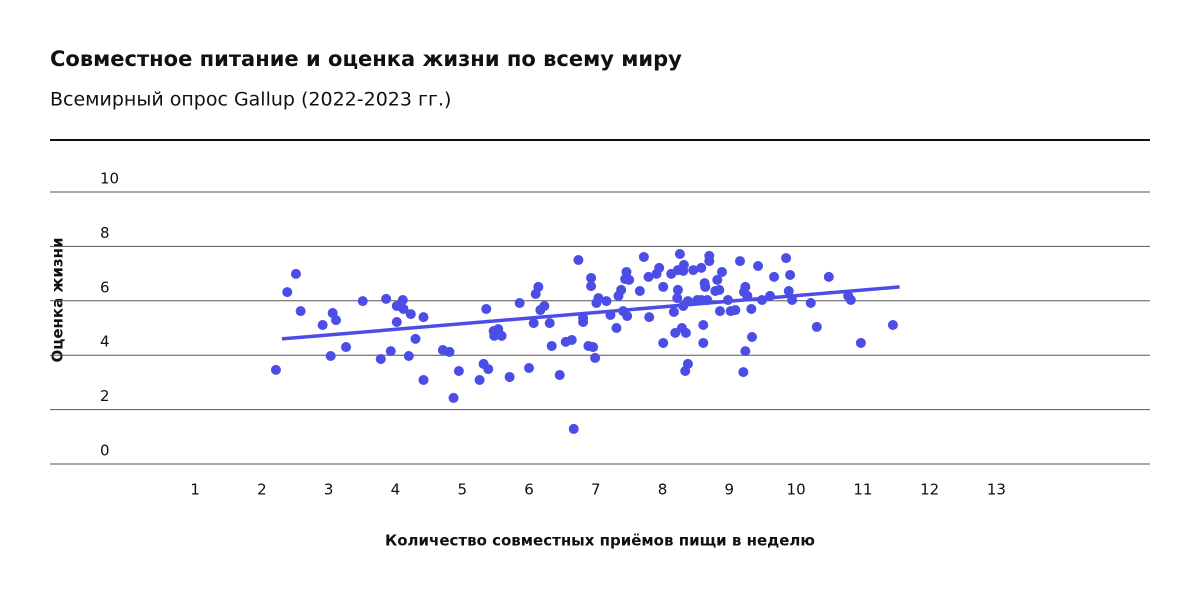 The image size is (1200, 600). Describe the element at coordinates (996, 490) in the screenshot. I see `x-tick-label: 13` at that location.